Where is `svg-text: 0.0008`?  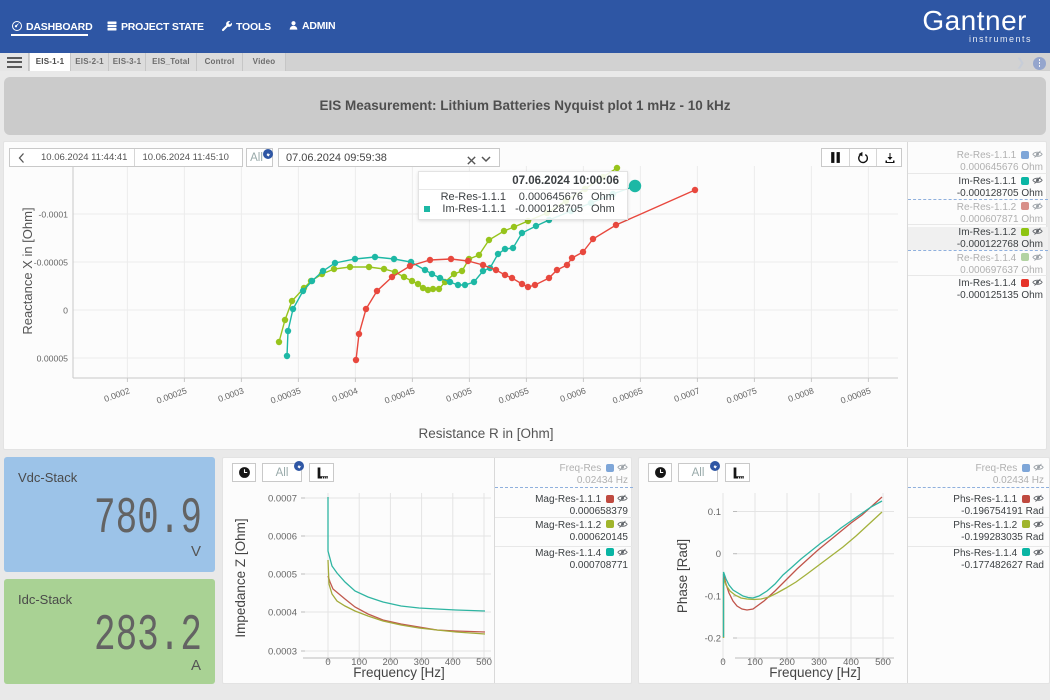 svg-text: 0.0008 is located at coordinates (801, 394).